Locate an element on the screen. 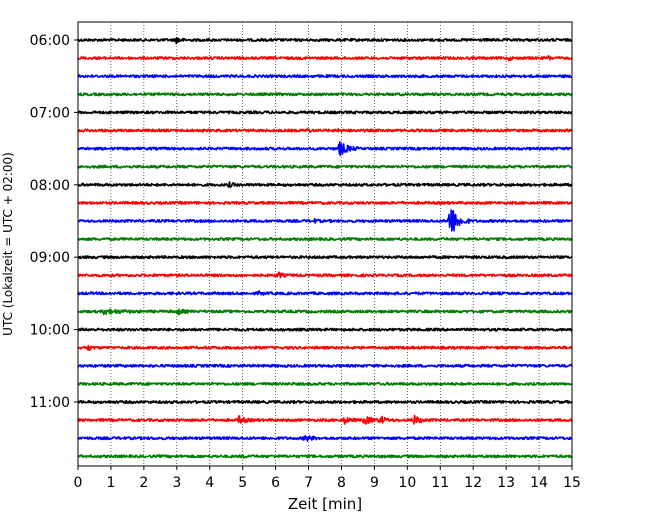  x-tick-label: 7 is located at coordinates (308, 483).